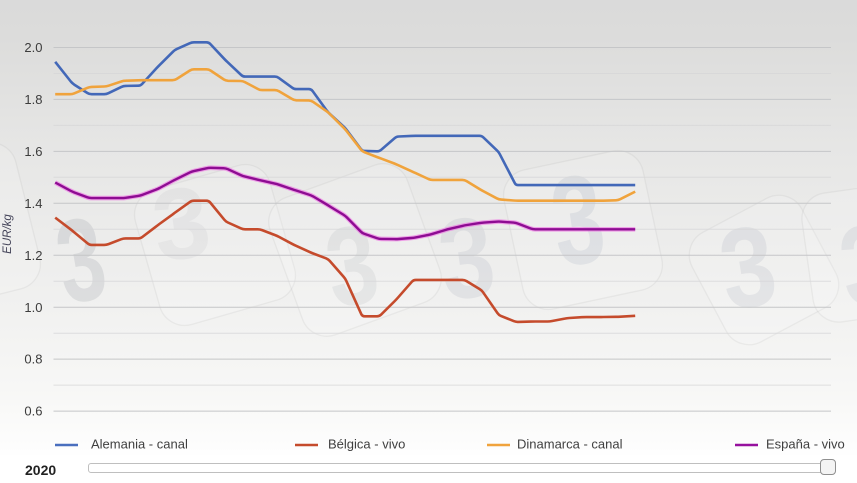 This screenshot has height=483, width=857. I want to click on svg-text: EUR/kg, so click(8, 234).